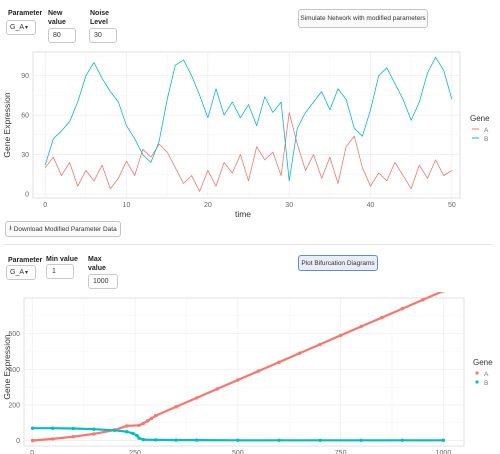 Image resolution: width=500 pixels, height=454 pixels. I want to click on x-tick-label: 750, so click(341, 452).